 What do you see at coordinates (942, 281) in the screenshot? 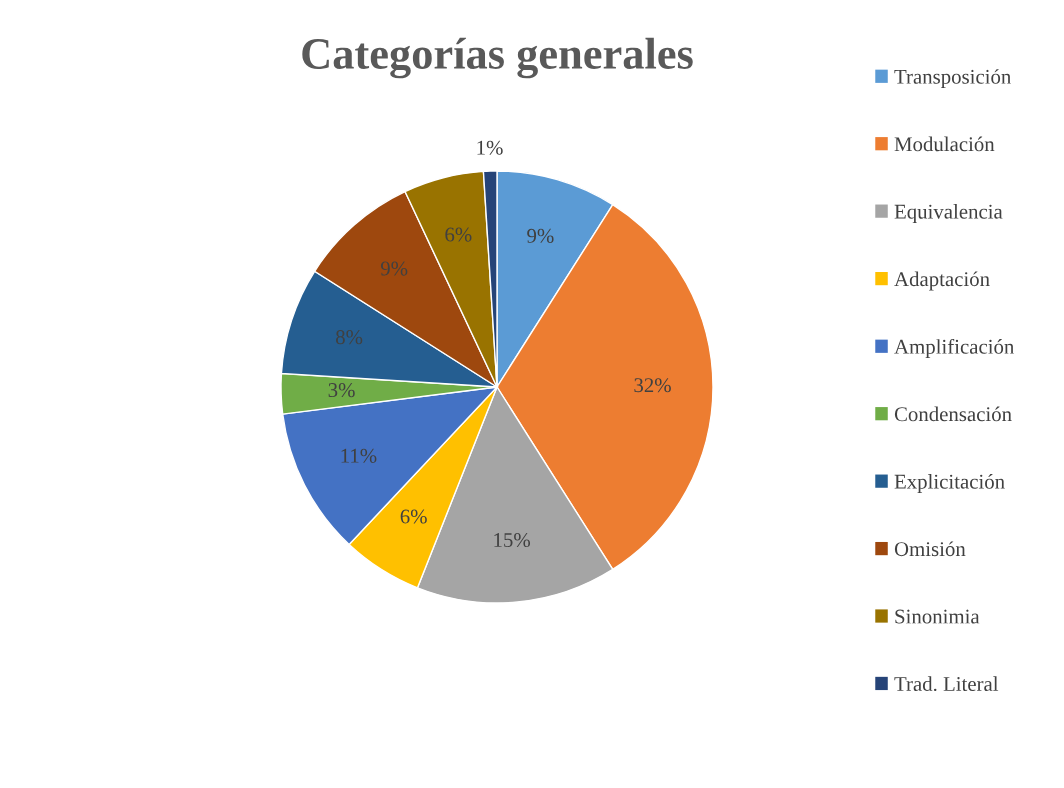
I see `legend-label: Adaptación` at bounding box center [942, 281].